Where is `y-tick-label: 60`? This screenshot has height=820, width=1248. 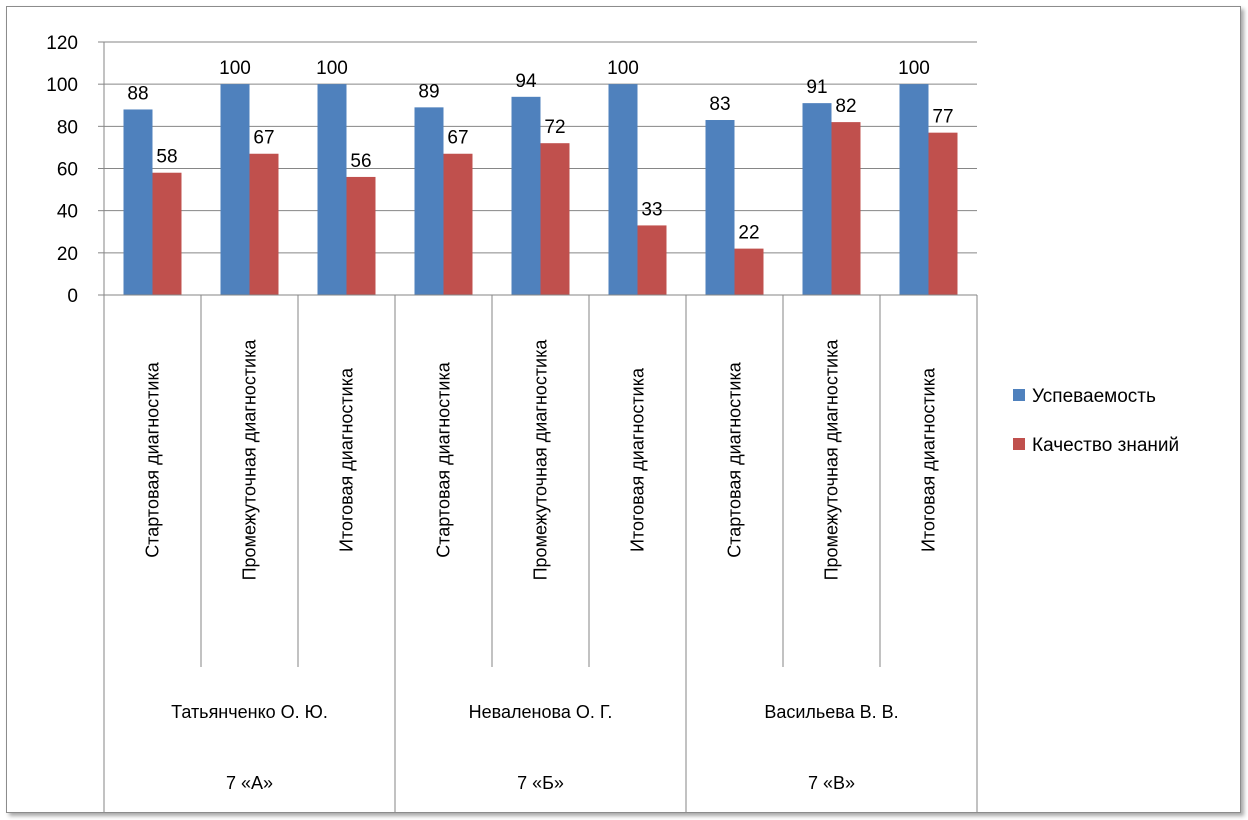
y-tick-label: 60 is located at coordinates (67, 170).